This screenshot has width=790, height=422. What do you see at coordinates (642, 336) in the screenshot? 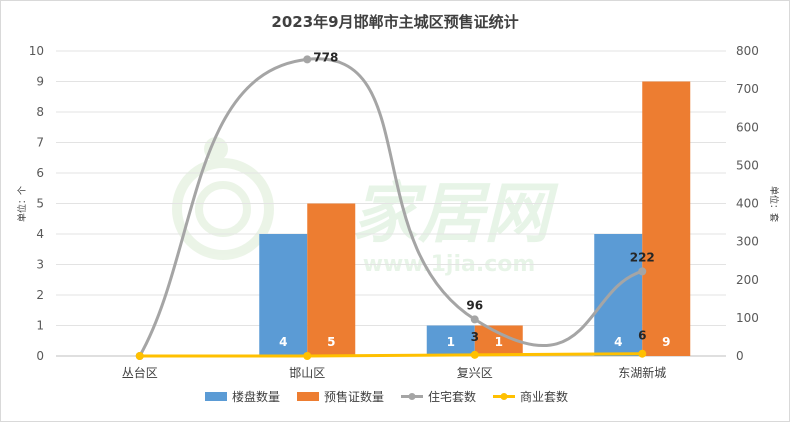
I see `line-data-label: 6` at bounding box center [642, 336].